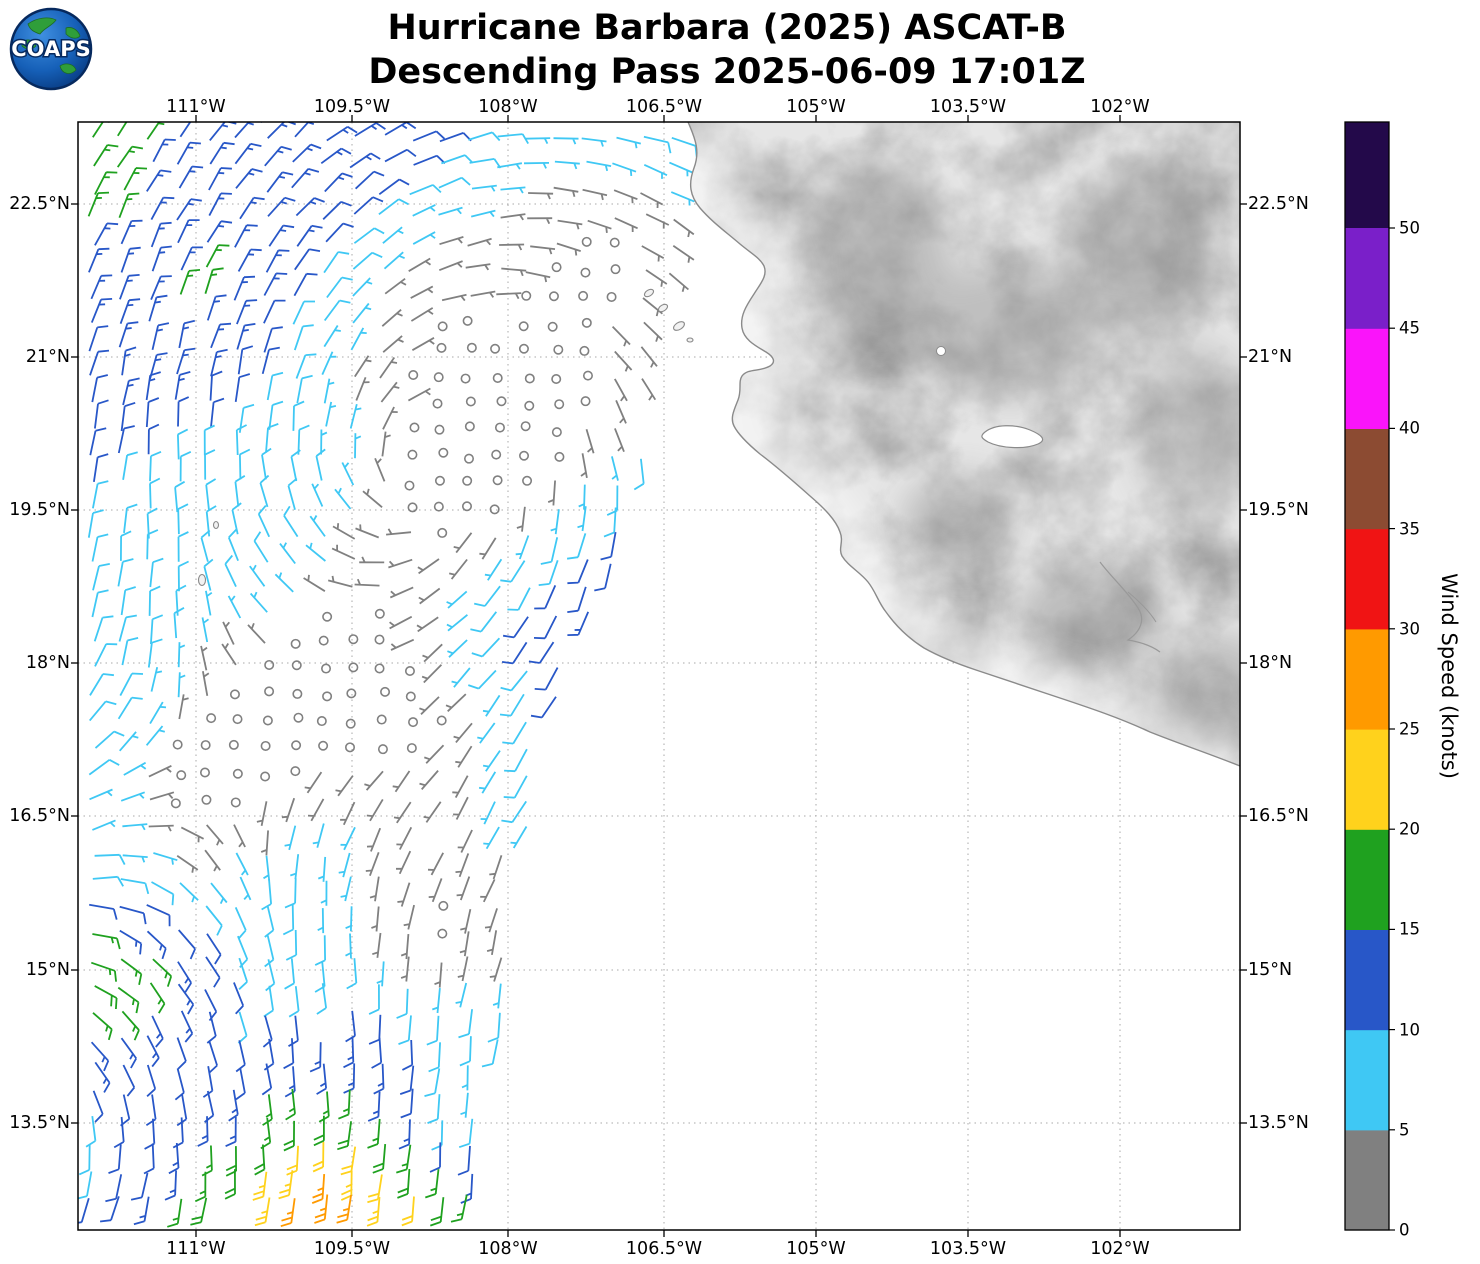 This screenshot has width=1480, height=1264. I want to click on small-lake, so click(941, 351).